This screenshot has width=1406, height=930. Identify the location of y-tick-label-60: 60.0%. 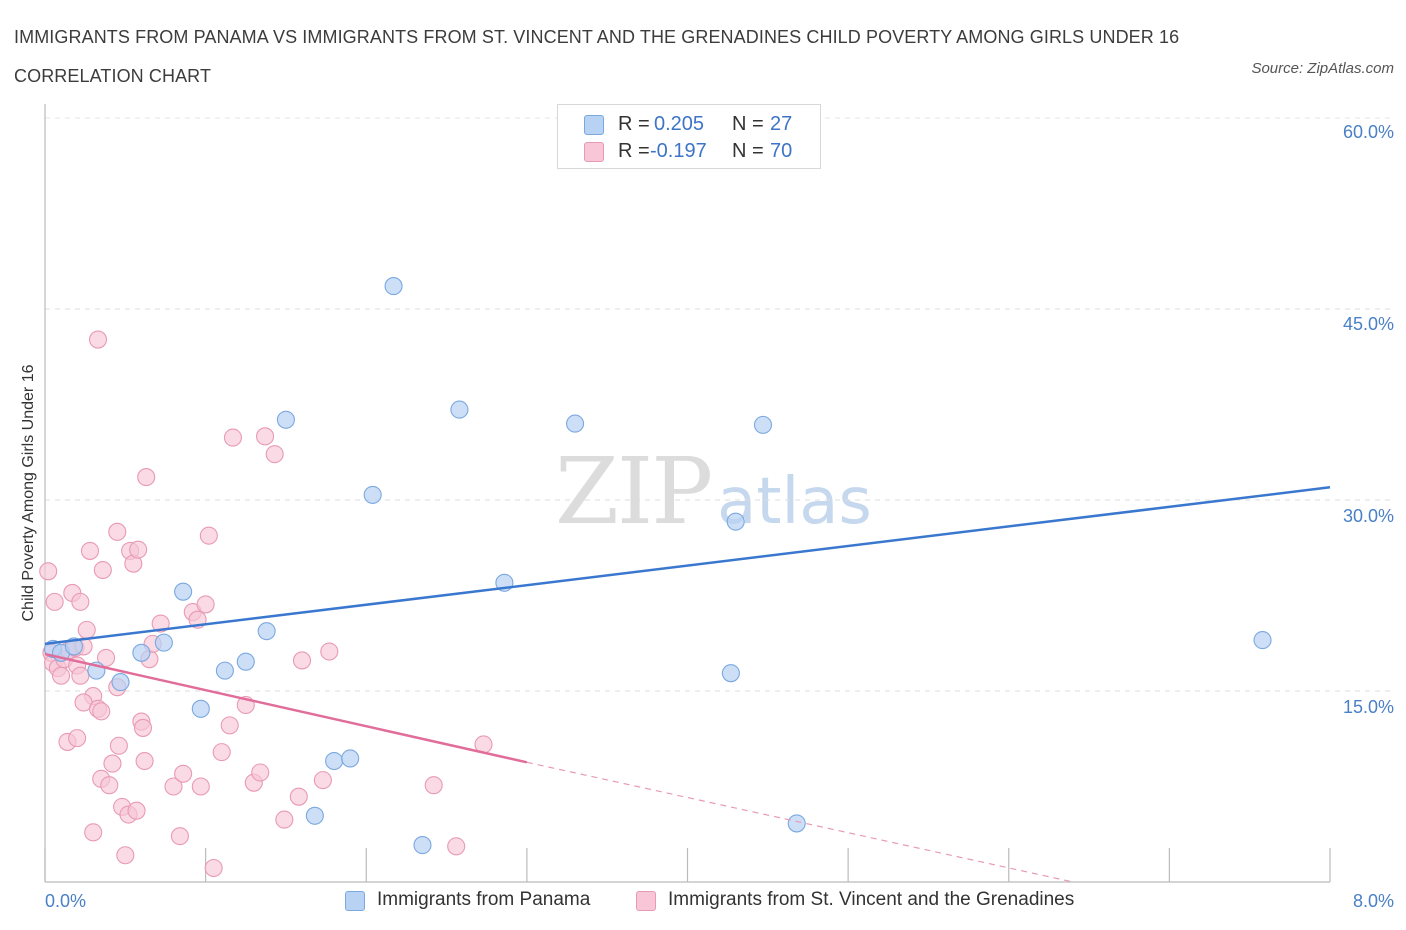
(1368, 132).